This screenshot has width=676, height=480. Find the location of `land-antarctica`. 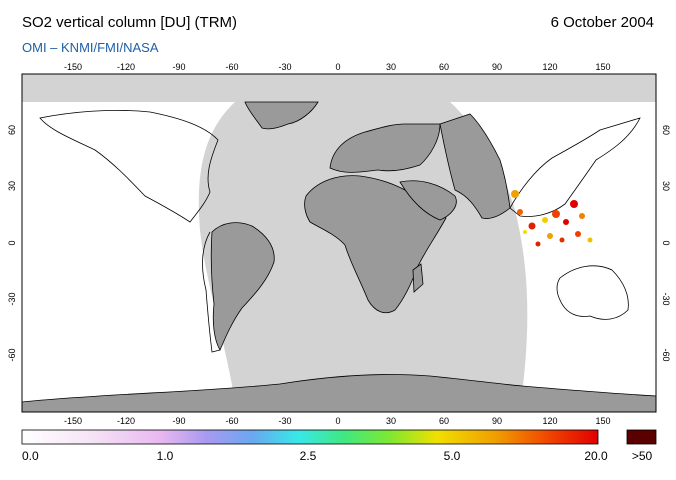

land-antarctica is located at coordinates (339, 393).